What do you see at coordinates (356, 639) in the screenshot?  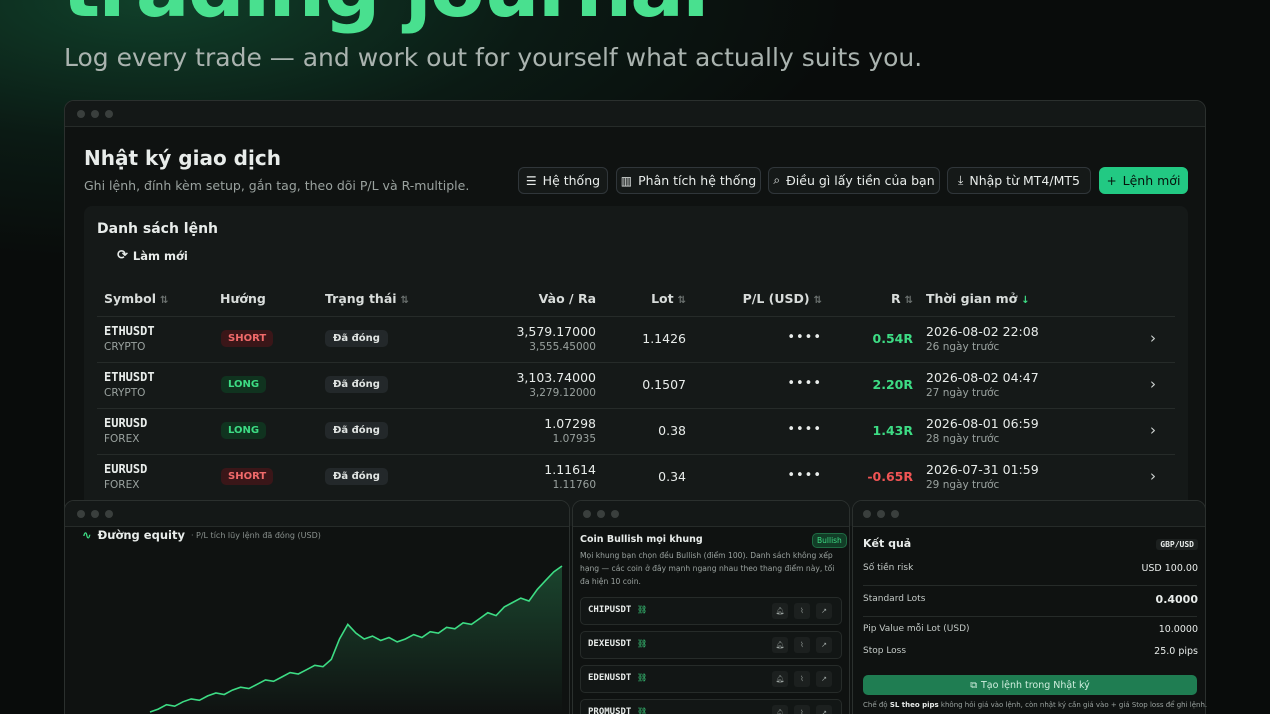 I see `equity-line` at bounding box center [356, 639].